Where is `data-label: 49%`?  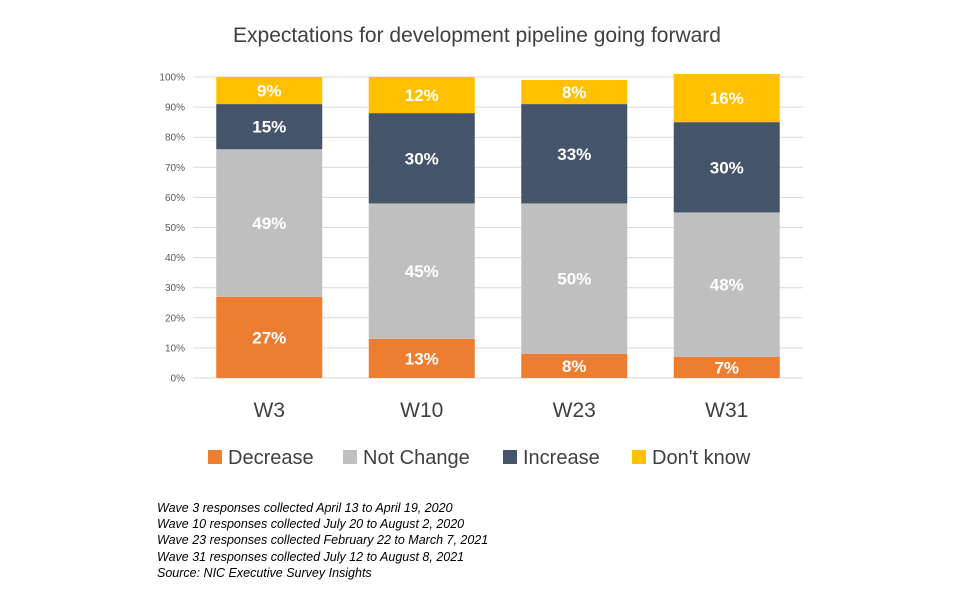
data-label: 49% is located at coordinates (269, 223).